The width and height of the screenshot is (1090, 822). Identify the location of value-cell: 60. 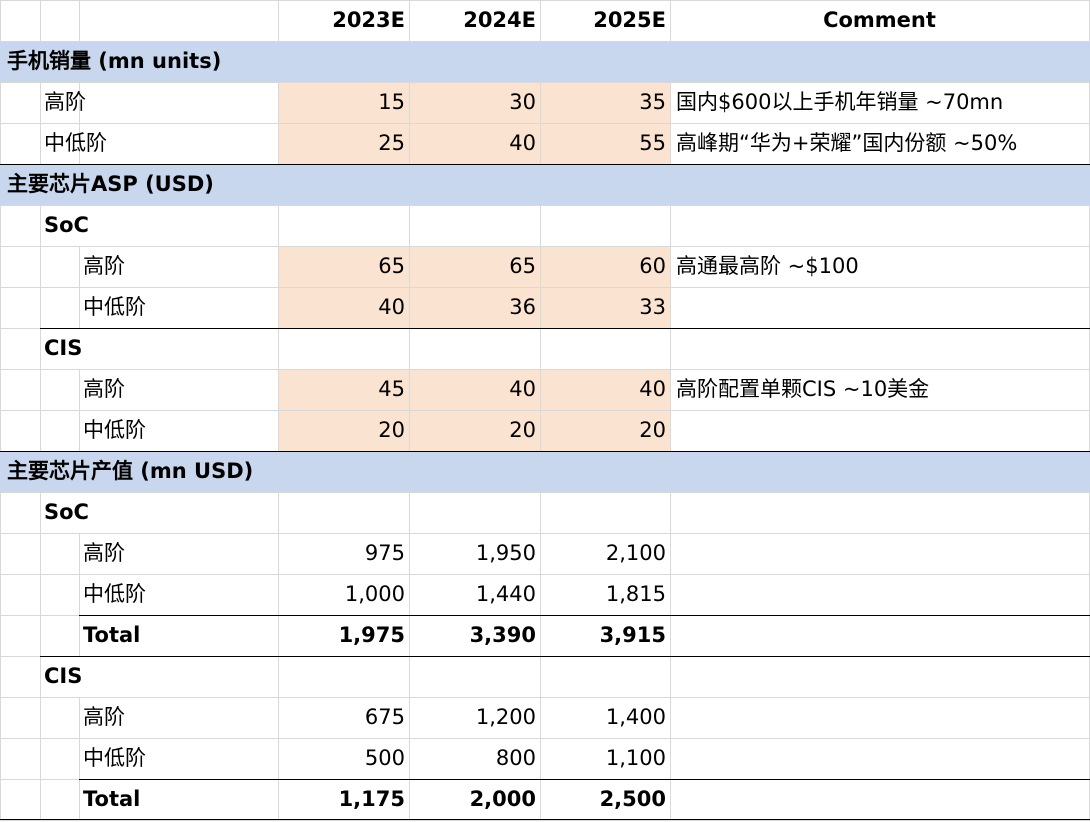
(652, 266).